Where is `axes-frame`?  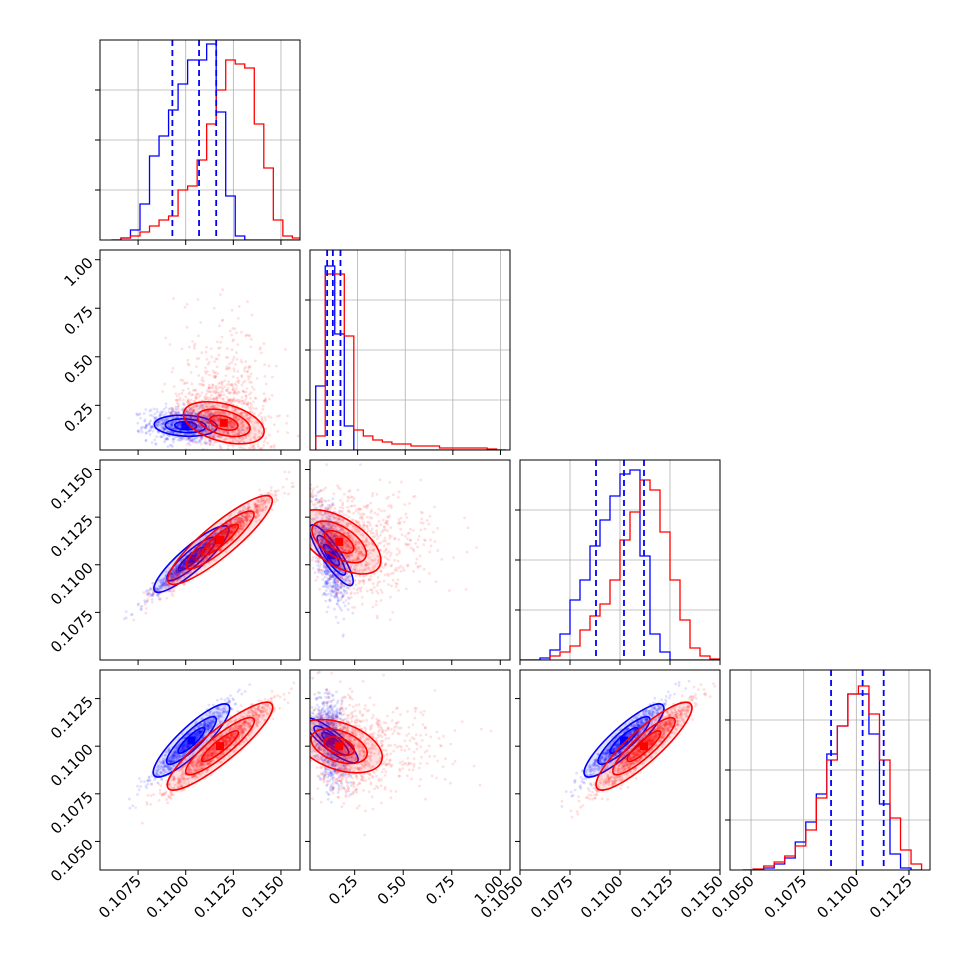
axes-frame is located at coordinates (200, 350).